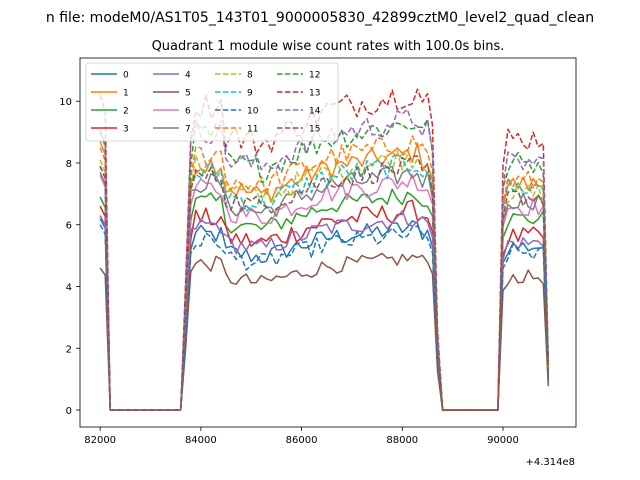 Image resolution: width=640 pixels, height=480 pixels. What do you see at coordinates (188, 112) in the screenshot?
I see `legend-label-6: 6` at bounding box center [188, 112].